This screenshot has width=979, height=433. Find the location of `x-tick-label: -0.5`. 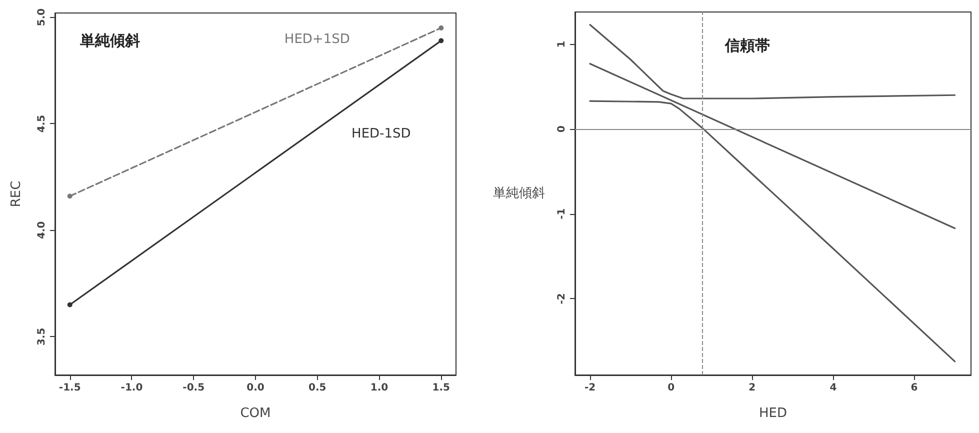

x-tick-label: -0.5 is located at coordinates (193, 388).